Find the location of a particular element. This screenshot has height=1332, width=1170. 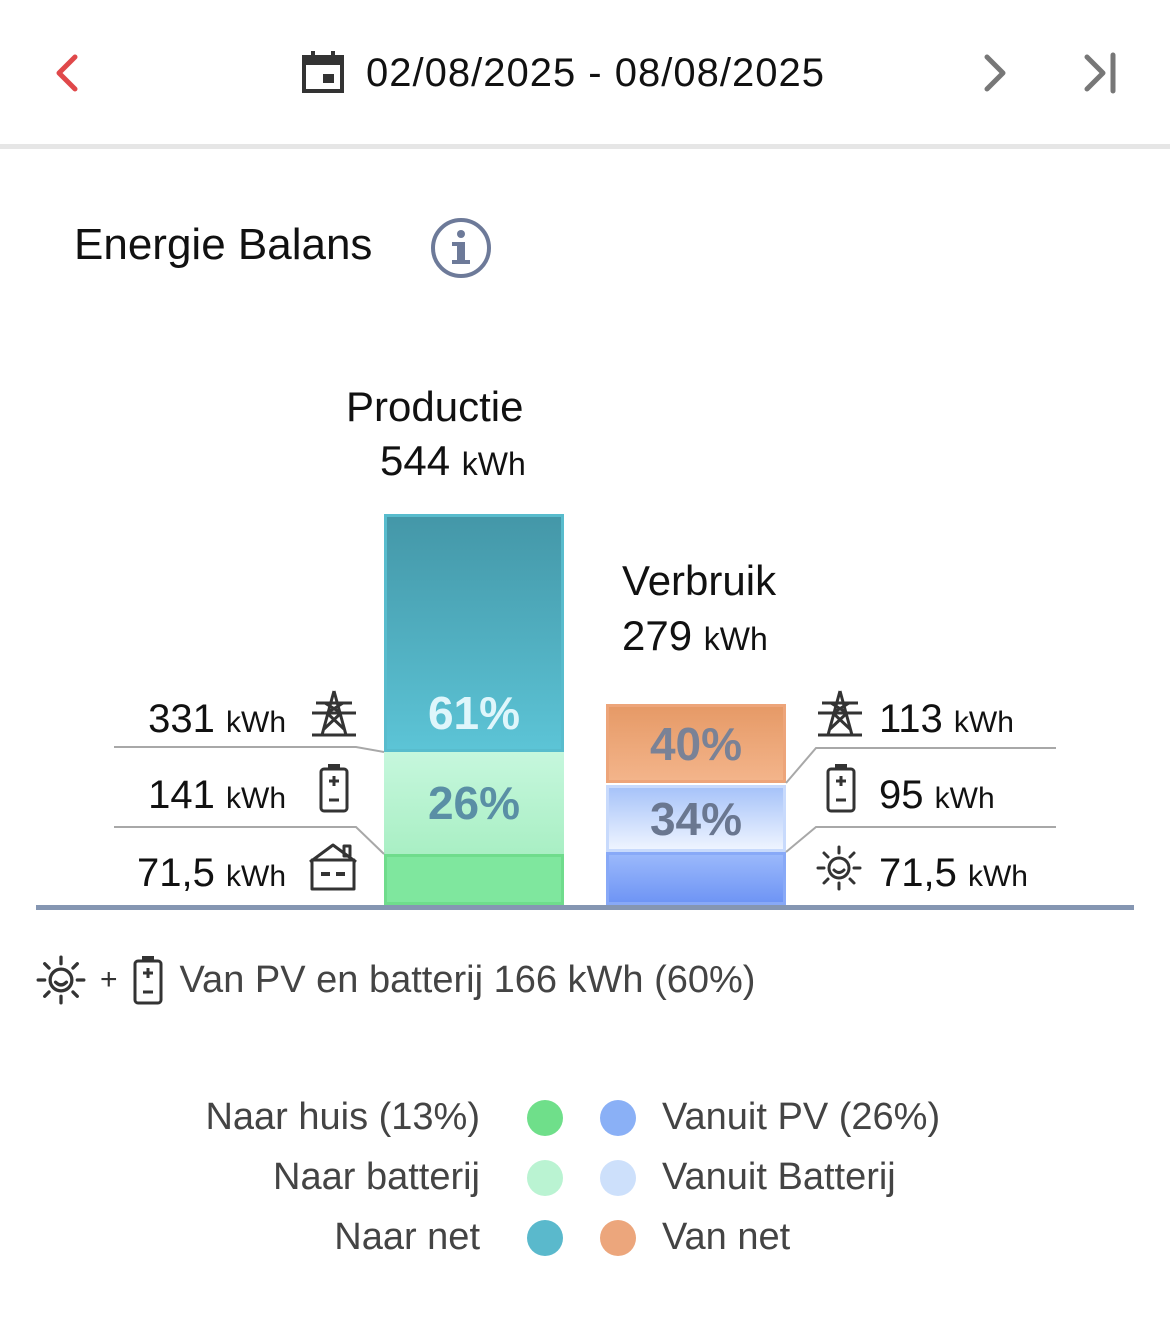

legend-label-naar-net: Naar net is located at coordinates (407, 1237).